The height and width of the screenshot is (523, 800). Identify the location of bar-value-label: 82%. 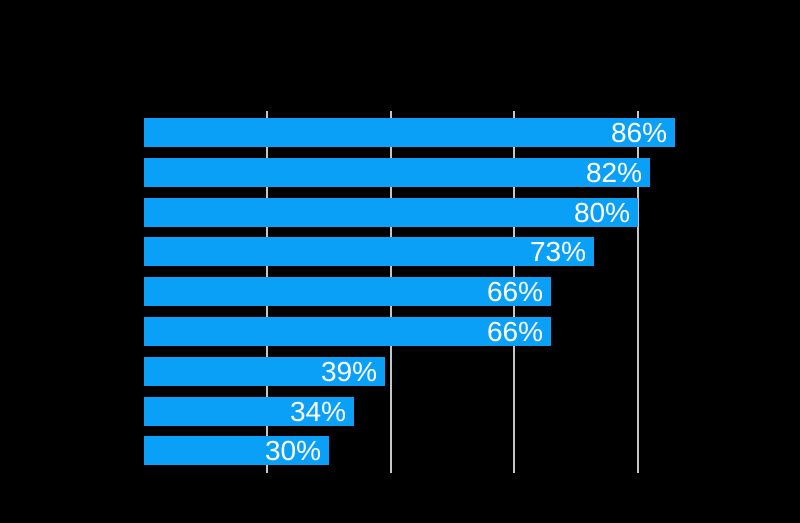
(613, 172).